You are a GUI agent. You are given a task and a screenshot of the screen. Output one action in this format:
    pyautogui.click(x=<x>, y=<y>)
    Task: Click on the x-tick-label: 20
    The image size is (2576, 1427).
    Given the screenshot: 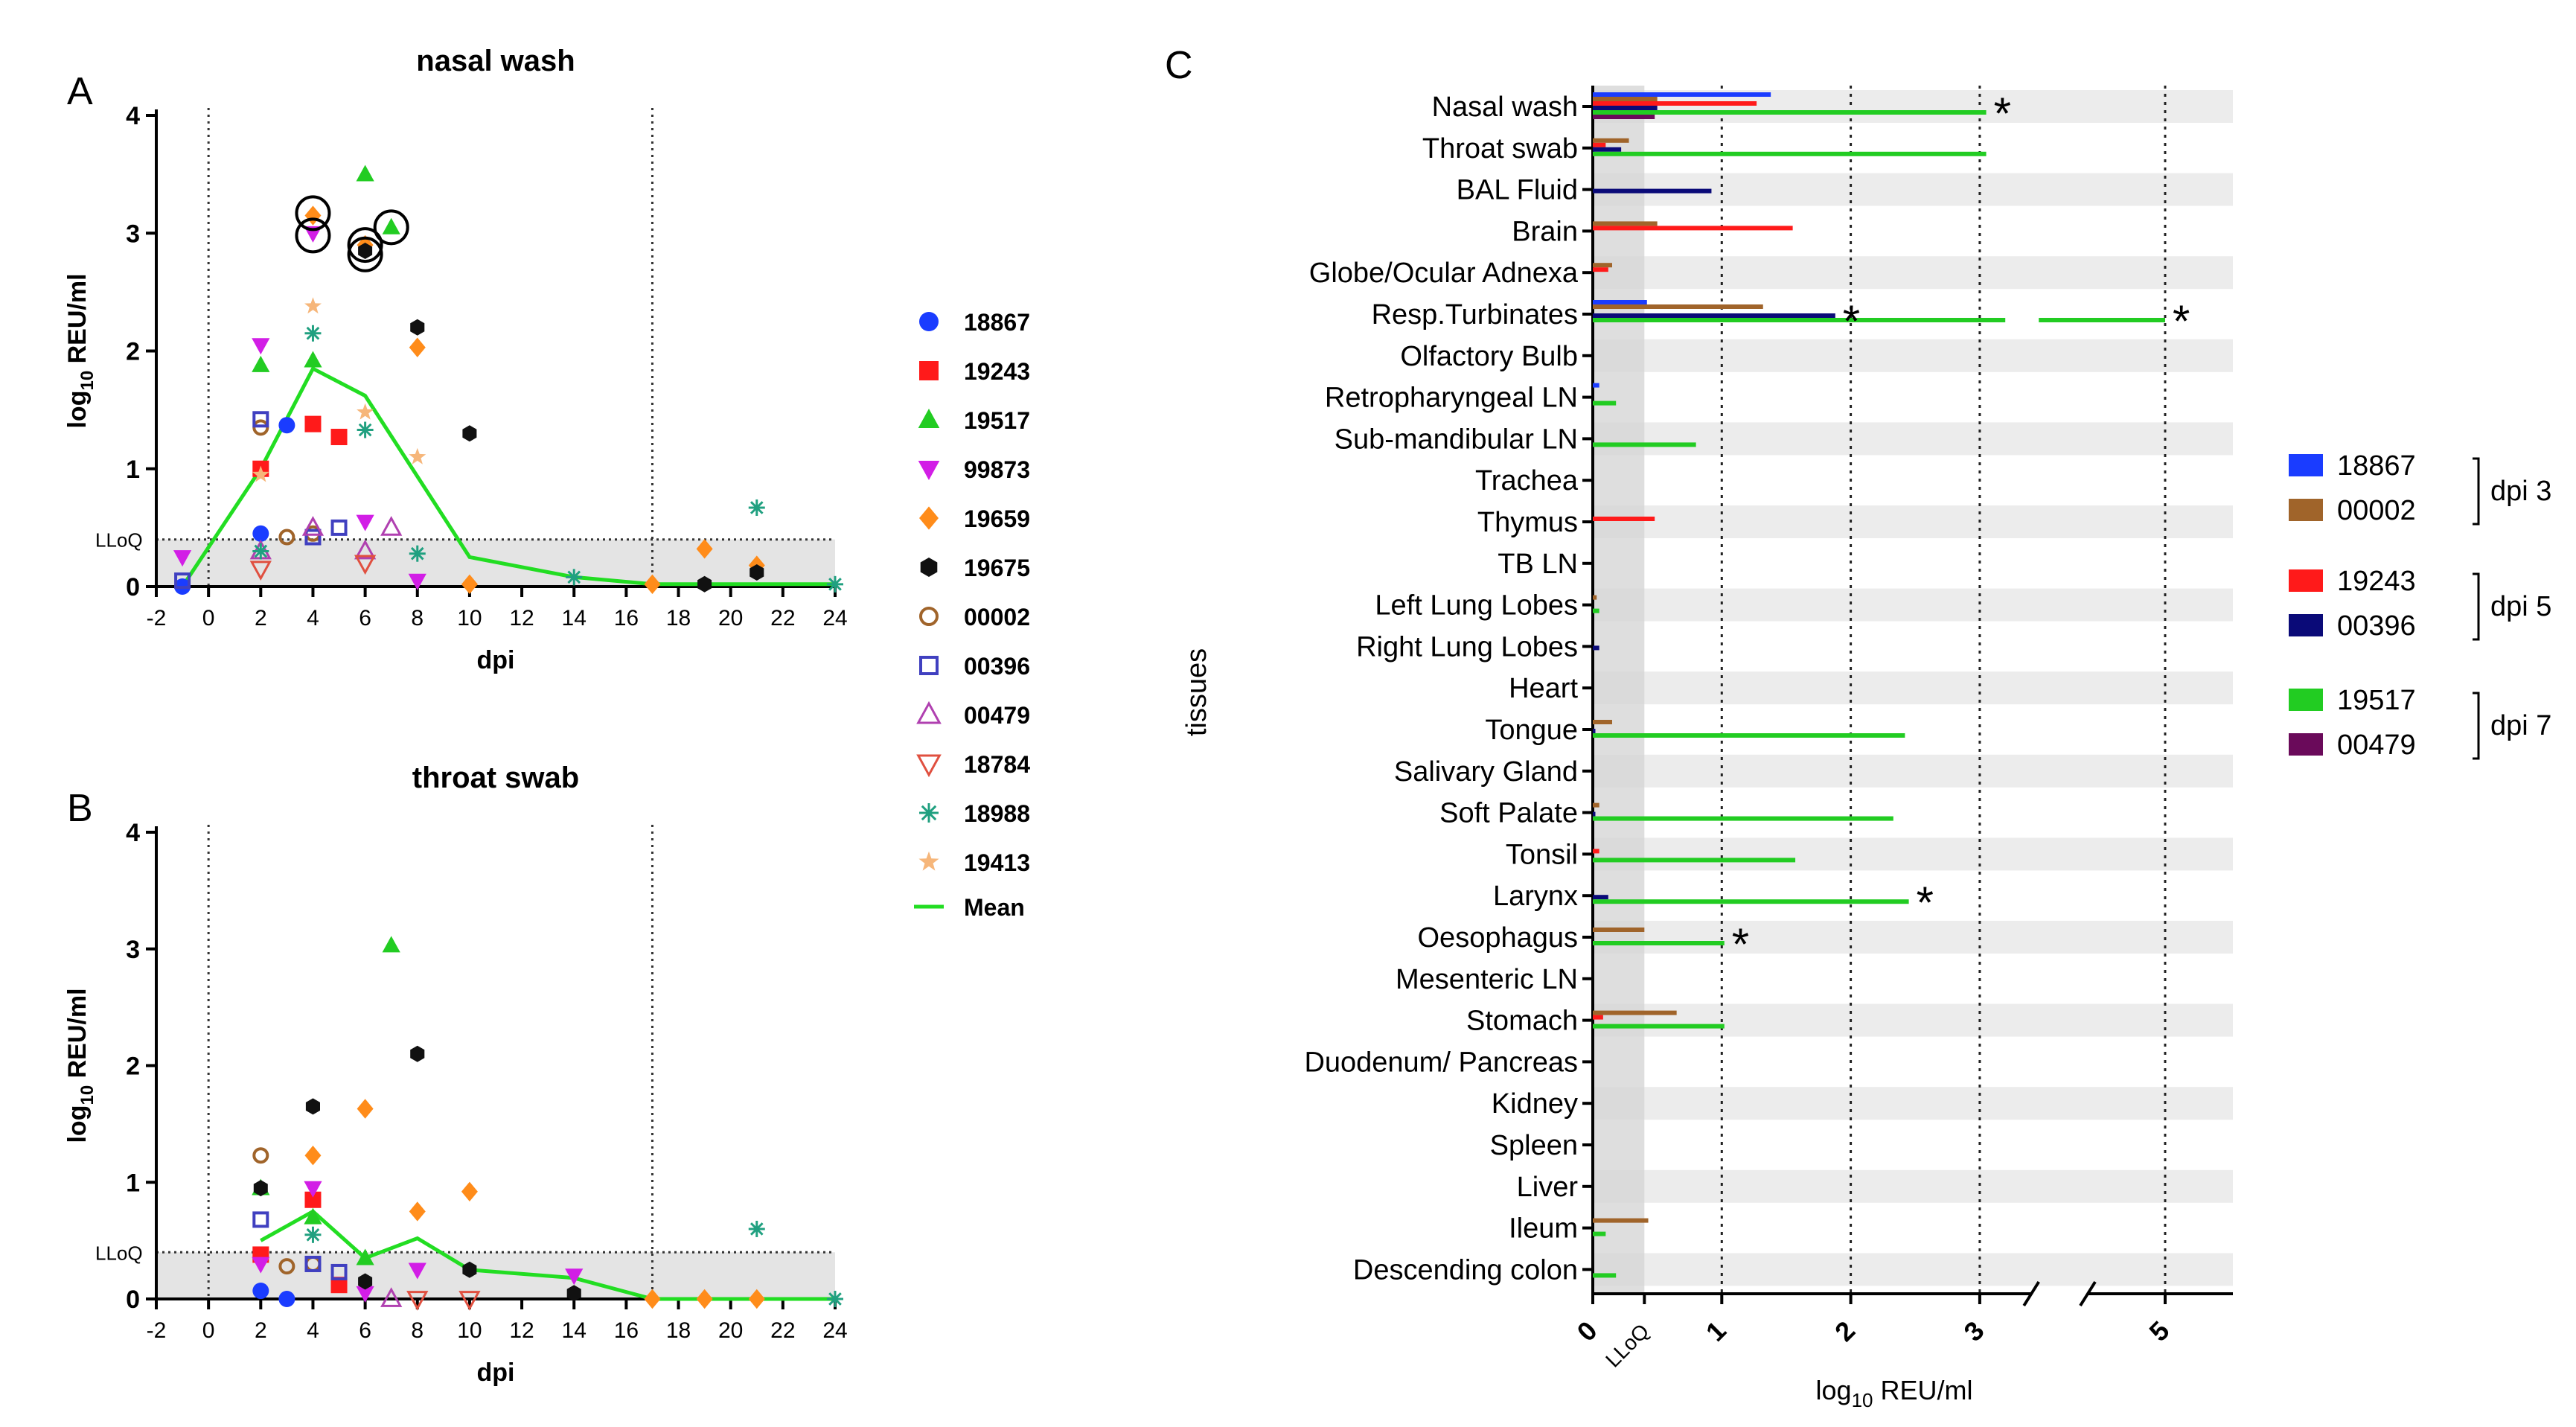 What is the action you would take?
    pyautogui.click(x=730, y=1330)
    